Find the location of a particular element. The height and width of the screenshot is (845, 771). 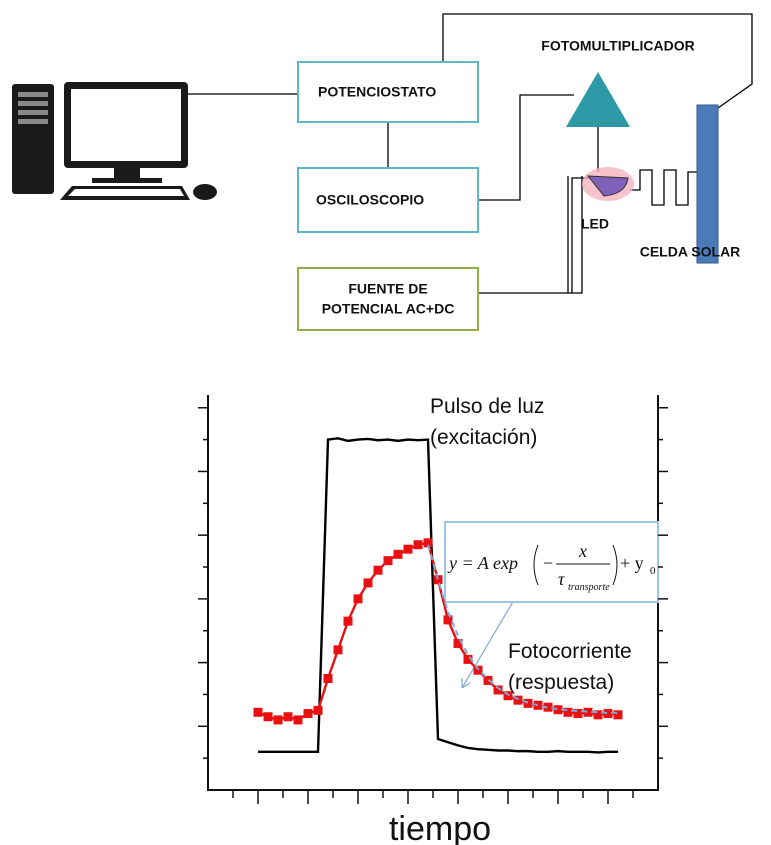

equation-part: − is located at coordinates (548, 563).